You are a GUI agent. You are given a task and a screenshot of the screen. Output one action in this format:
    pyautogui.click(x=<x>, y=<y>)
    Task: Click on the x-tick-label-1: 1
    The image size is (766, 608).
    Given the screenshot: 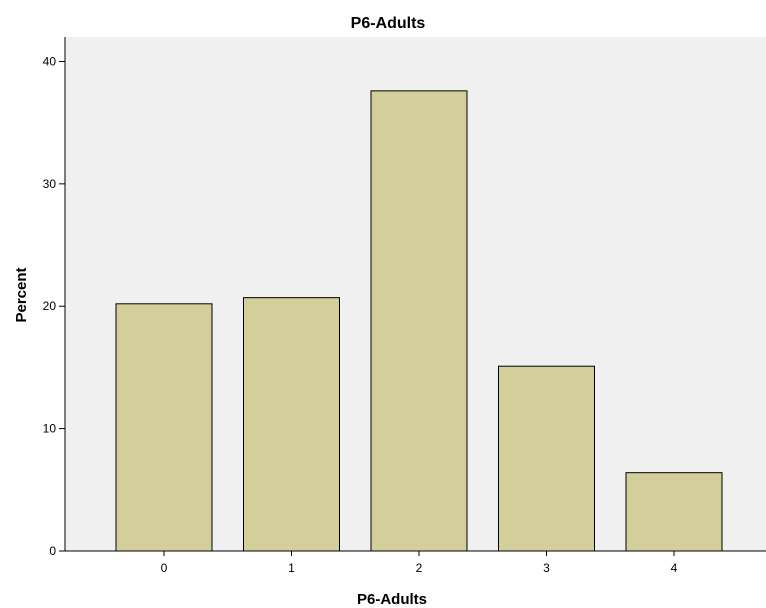 What is the action you would take?
    pyautogui.click(x=291, y=568)
    